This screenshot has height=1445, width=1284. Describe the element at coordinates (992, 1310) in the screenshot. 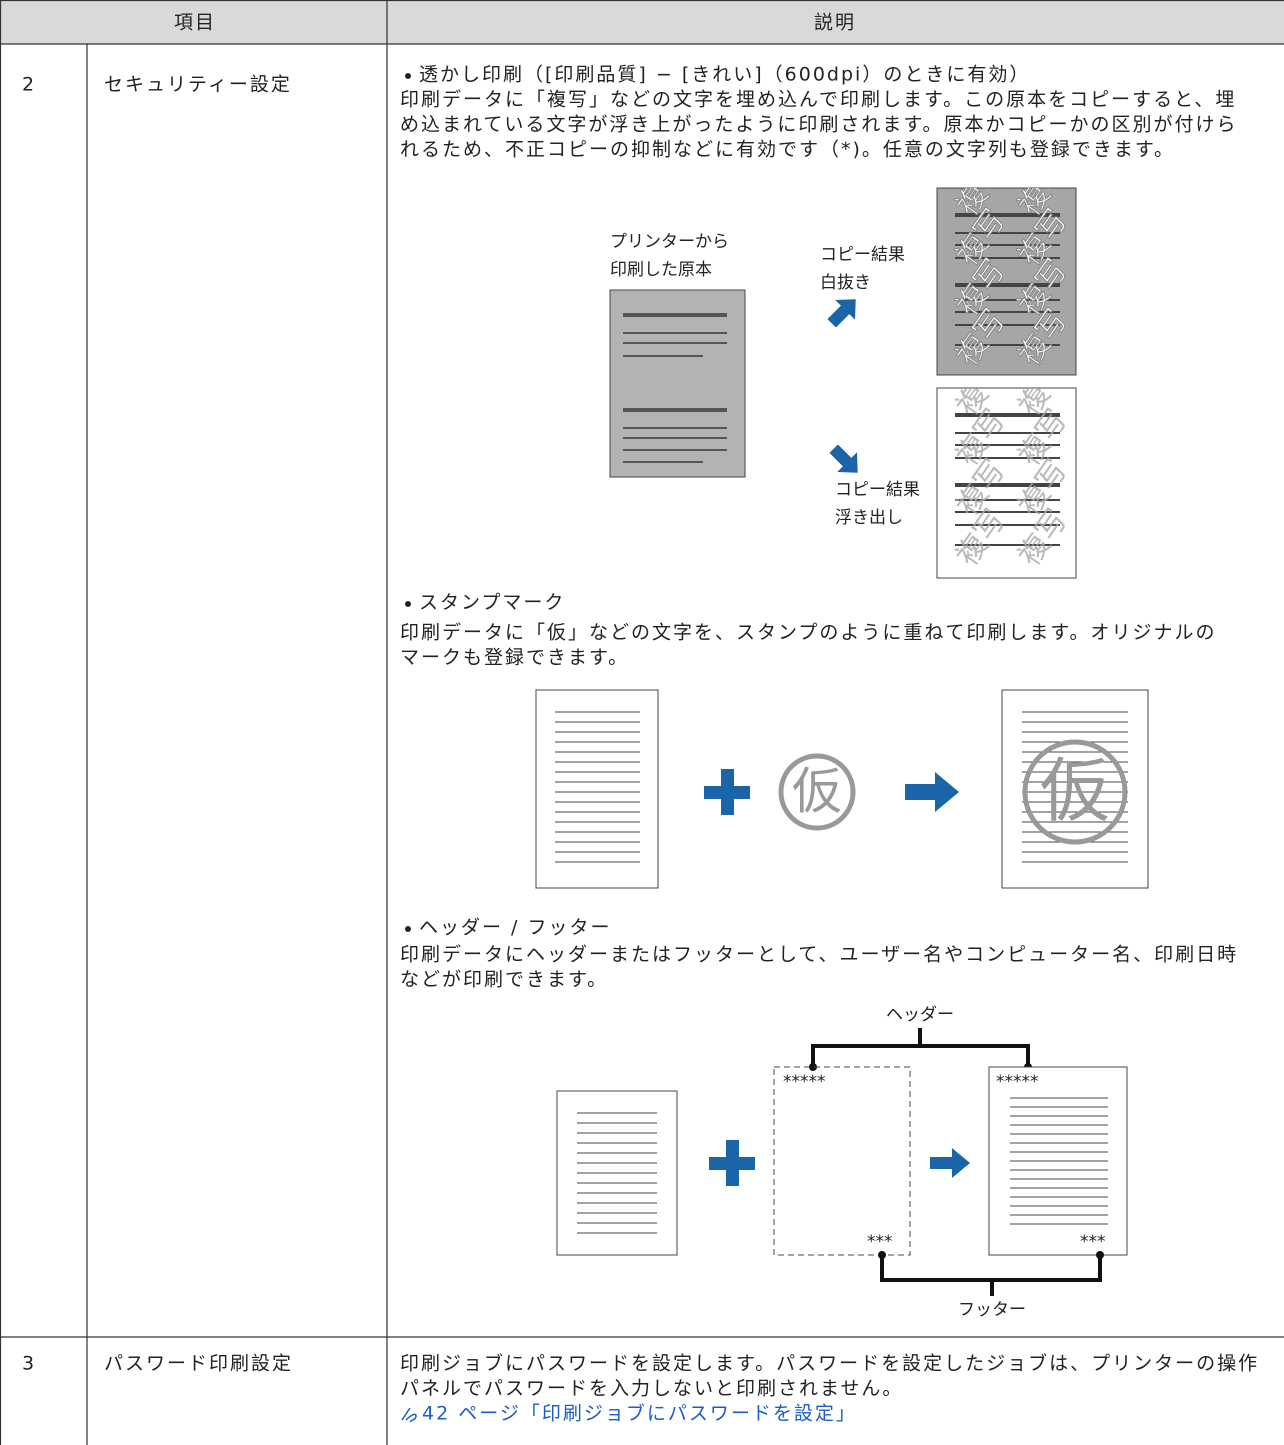

I see `diagram-label: フッター` at that location.